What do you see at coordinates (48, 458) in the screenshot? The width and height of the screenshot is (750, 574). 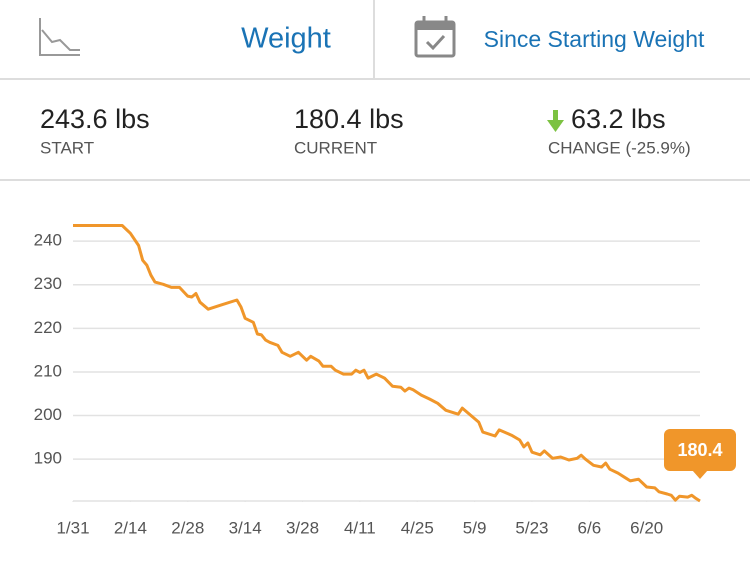 I see `y-tick-label: 190` at bounding box center [48, 458].